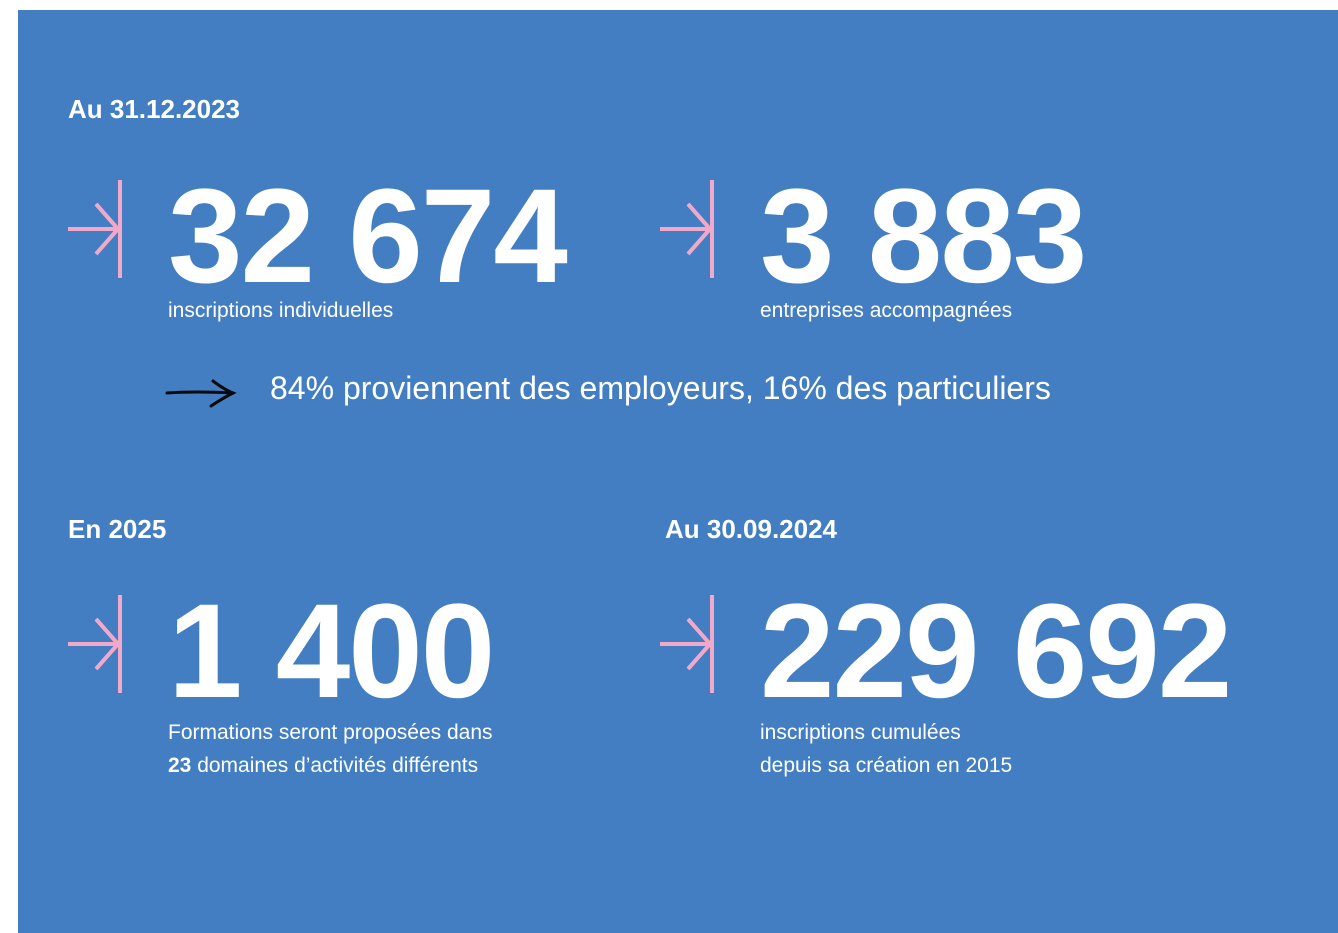 The image size is (1338, 933). Describe the element at coordinates (886, 310) in the screenshot. I see `caption: entreprises accompagnées` at that location.